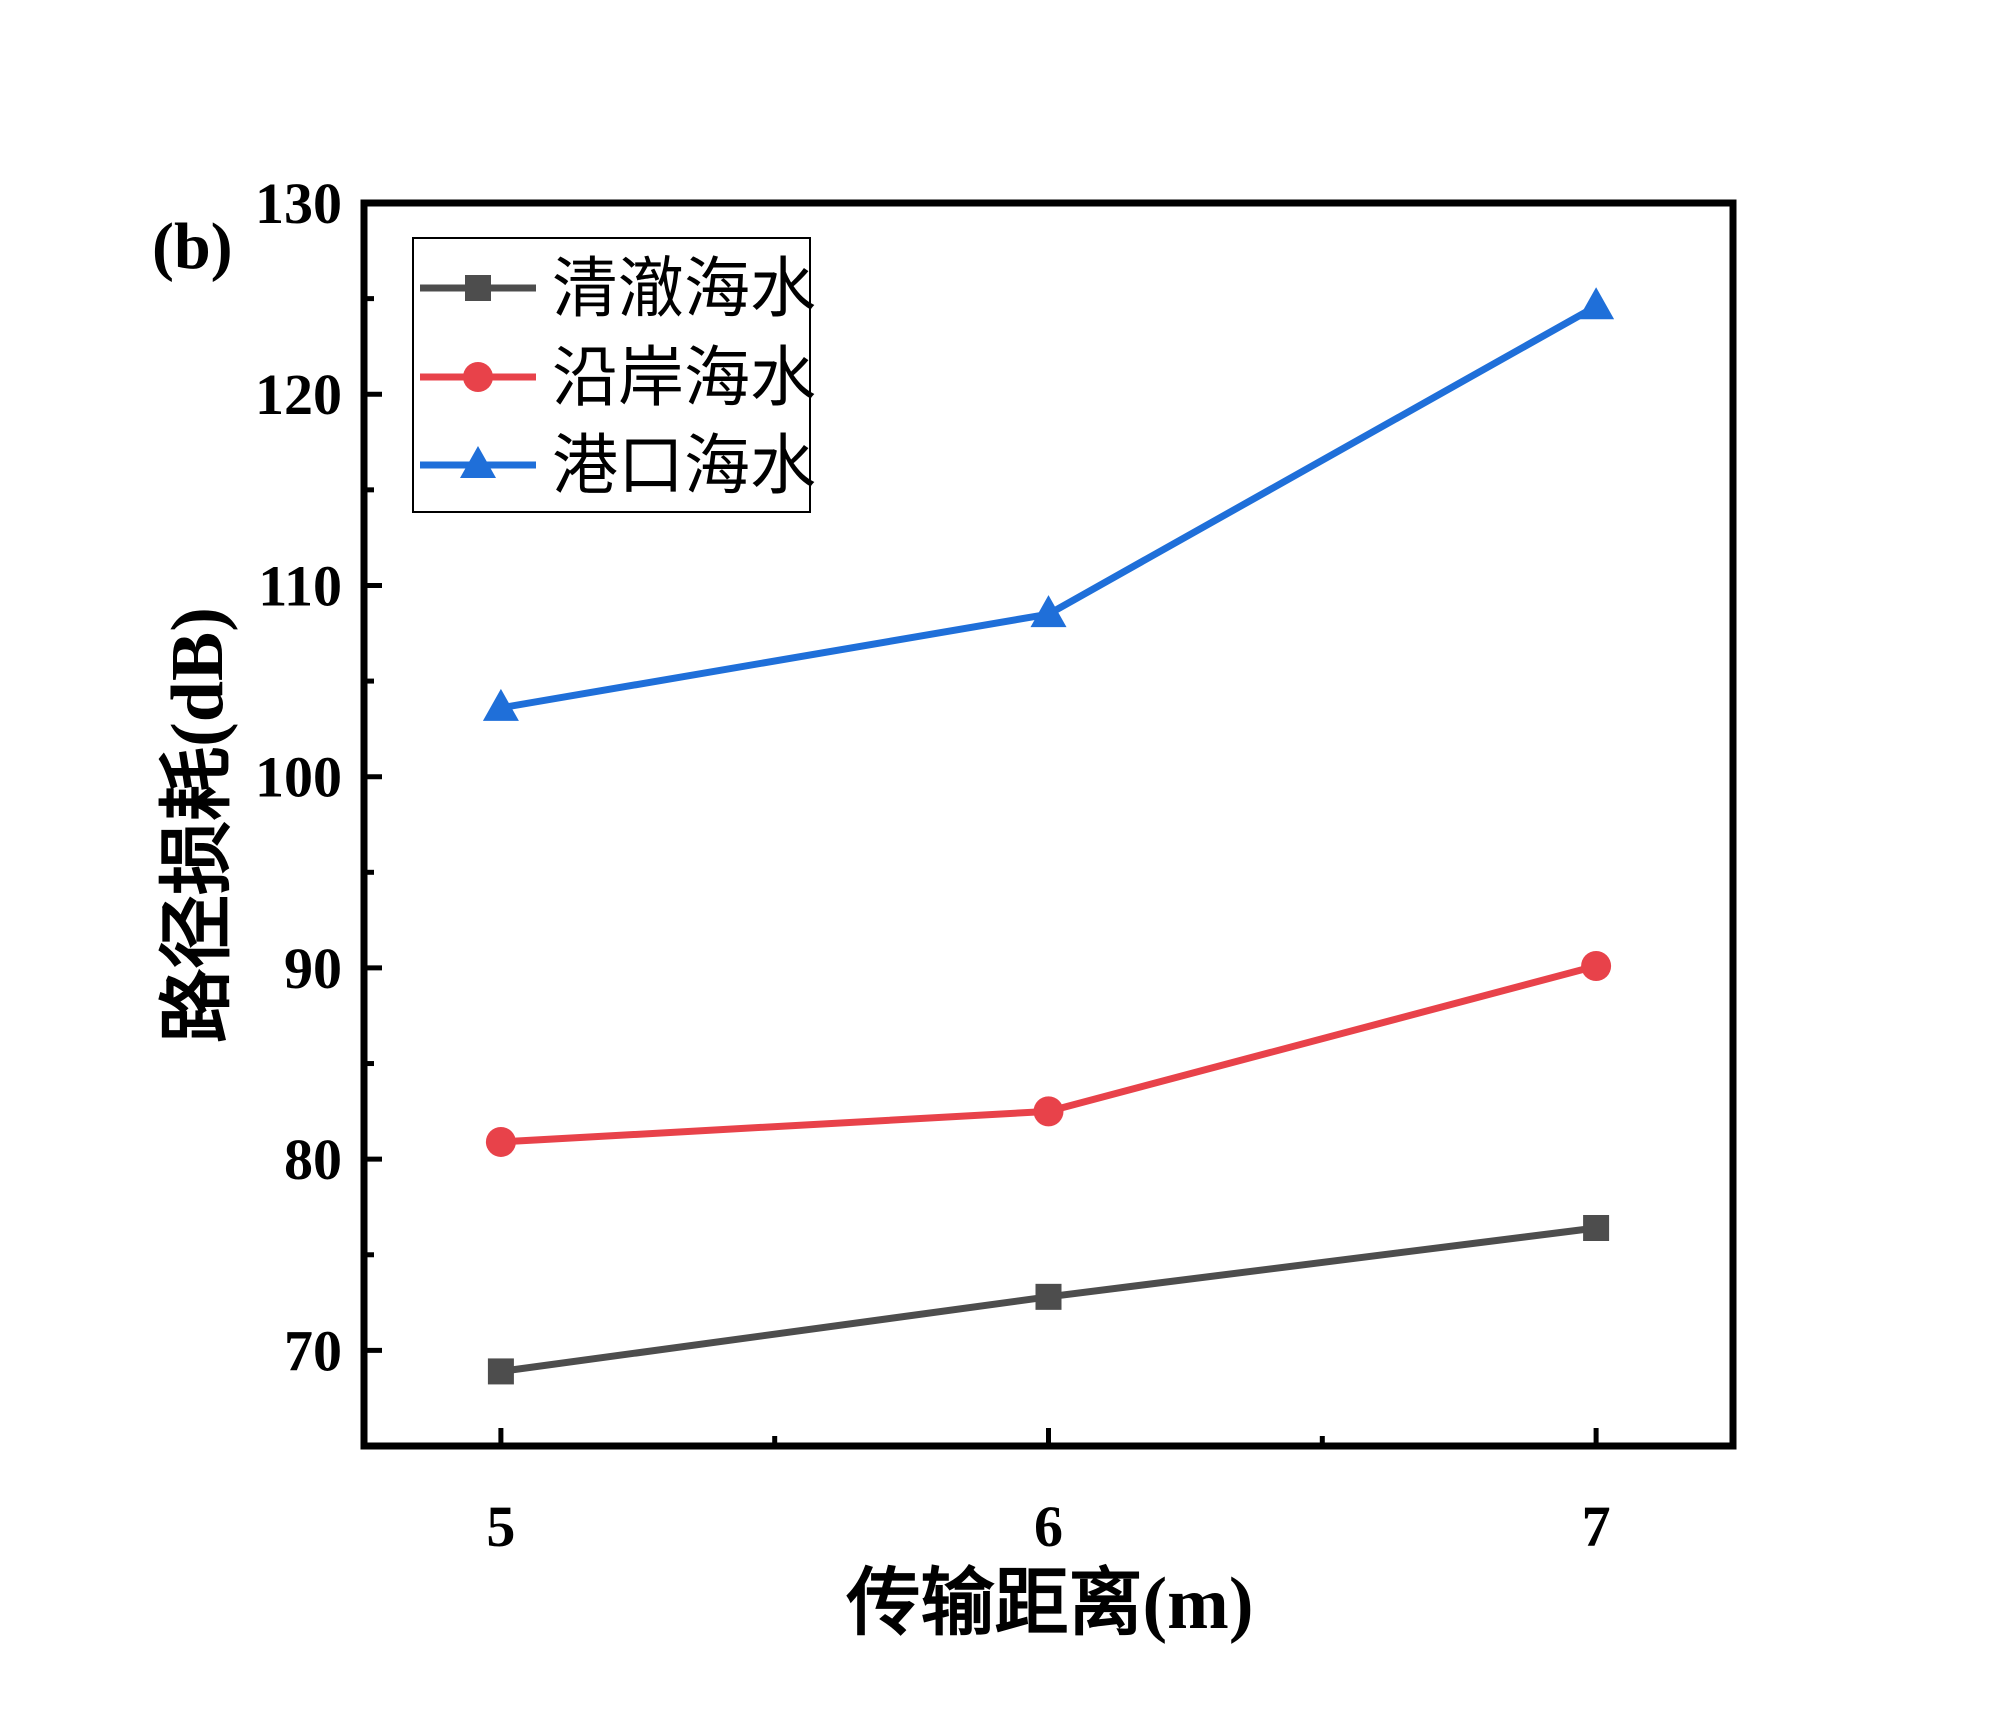  What do you see at coordinates (1596, 1526) in the screenshot?
I see `x-tick-label: 7` at bounding box center [1596, 1526].